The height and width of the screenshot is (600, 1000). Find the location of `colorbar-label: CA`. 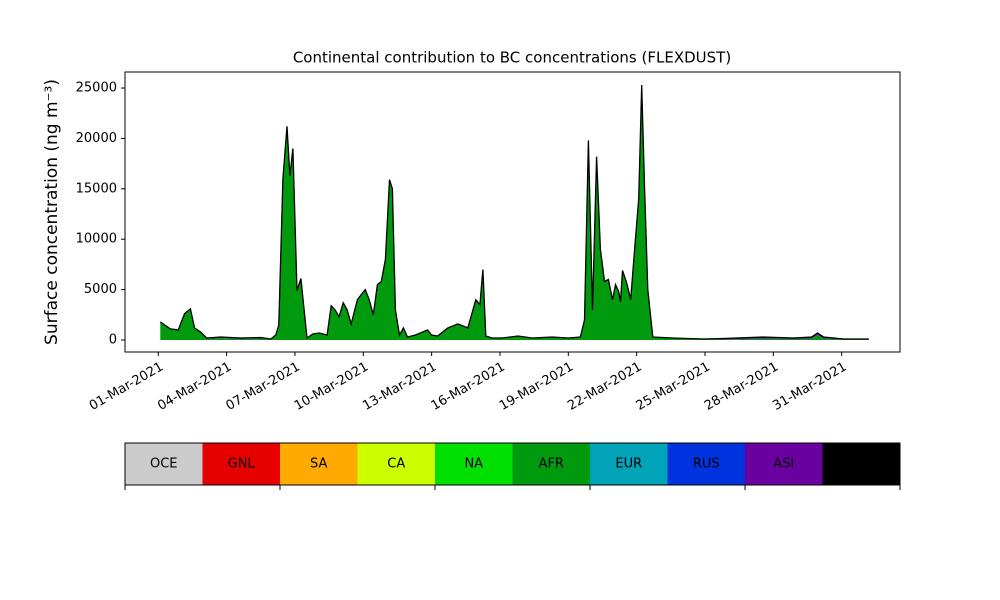

colorbar-label: CA is located at coordinates (396, 464).